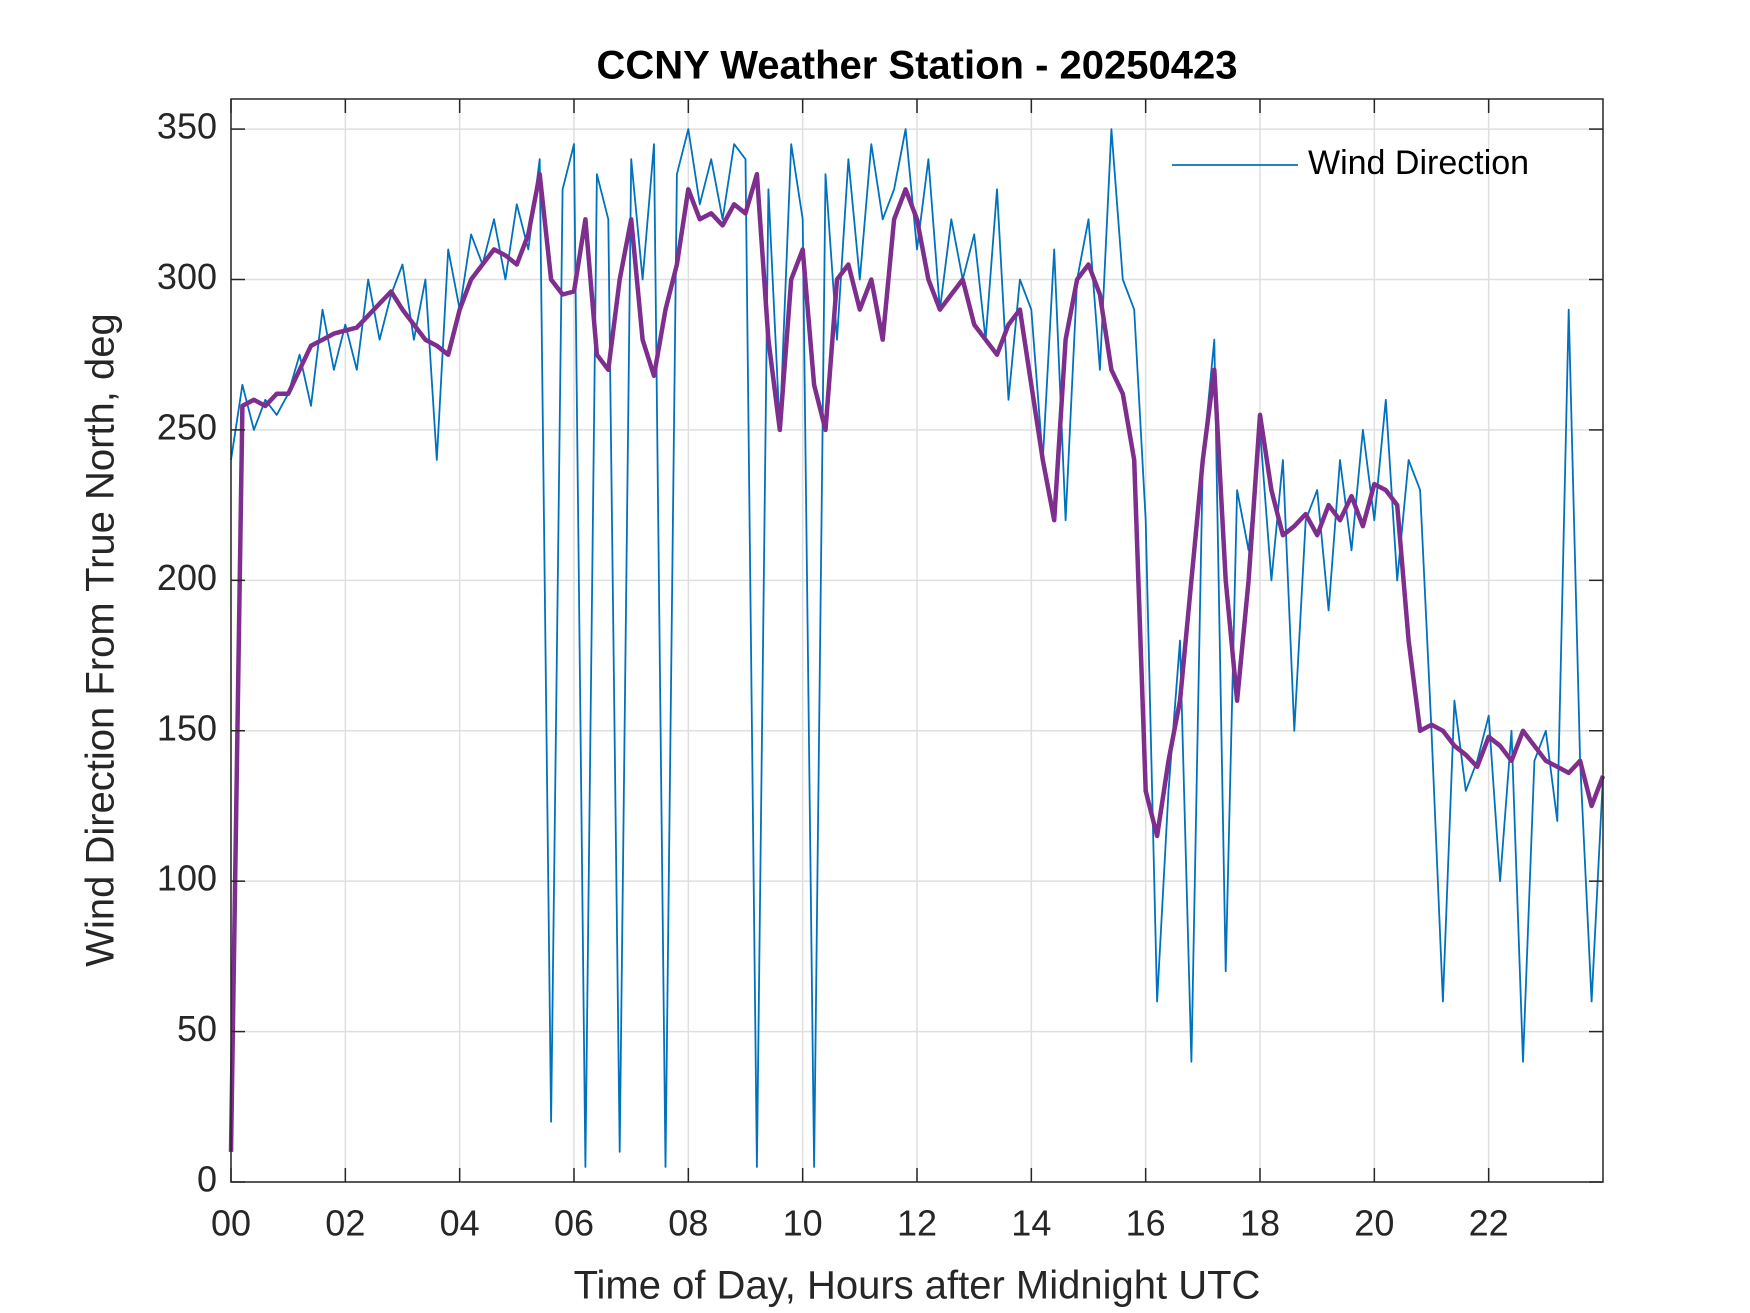 The height and width of the screenshot is (1313, 1750). What do you see at coordinates (574, 1223) in the screenshot?
I see `x-tick-label: 06` at bounding box center [574, 1223].